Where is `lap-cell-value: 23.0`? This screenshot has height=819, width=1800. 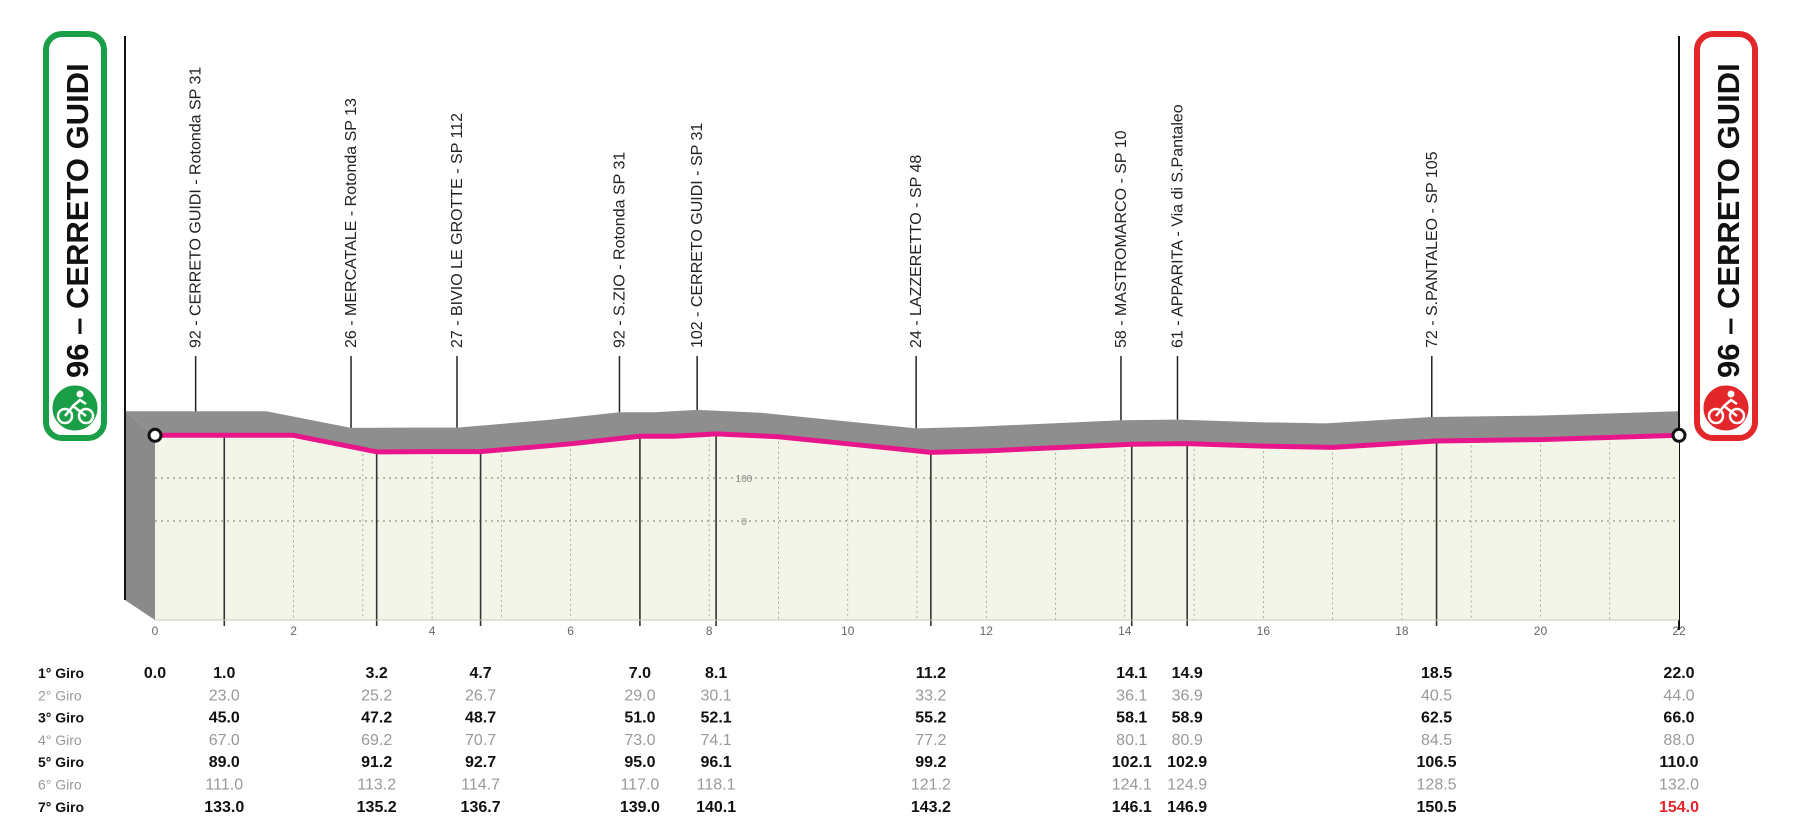 lap-cell-value: 23.0 is located at coordinates (224, 695).